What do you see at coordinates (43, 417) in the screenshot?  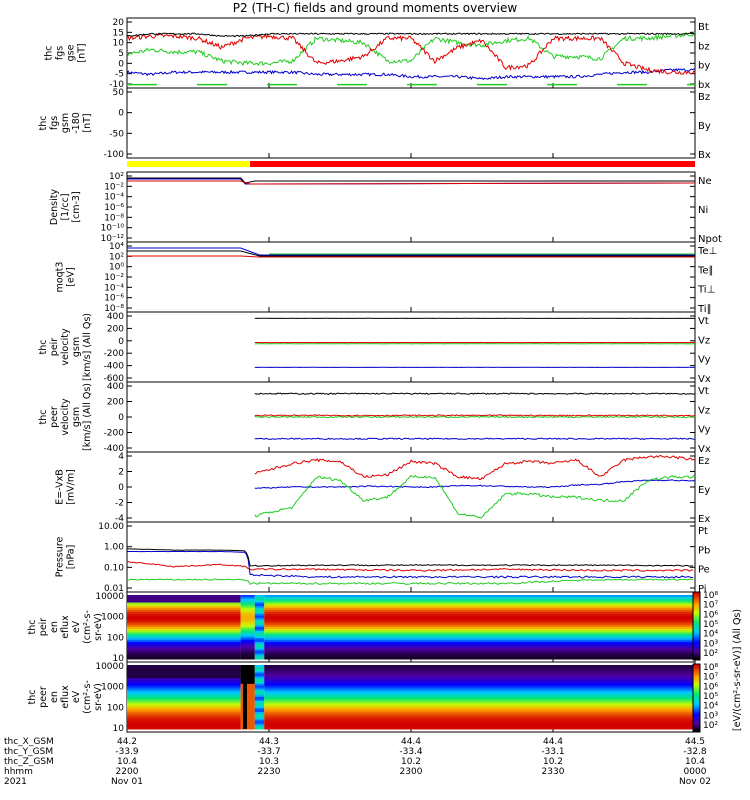 I see `y-axis-label: thc` at bounding box center [43, 417].